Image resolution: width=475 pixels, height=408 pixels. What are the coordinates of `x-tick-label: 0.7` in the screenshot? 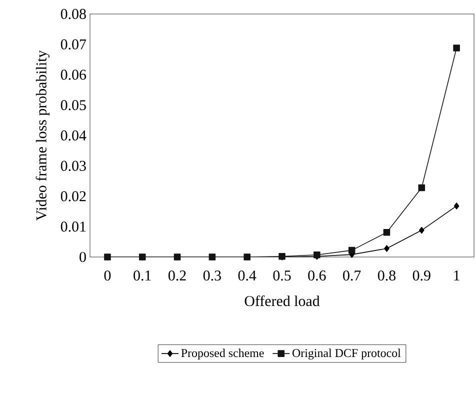 It's located at (352, 275).